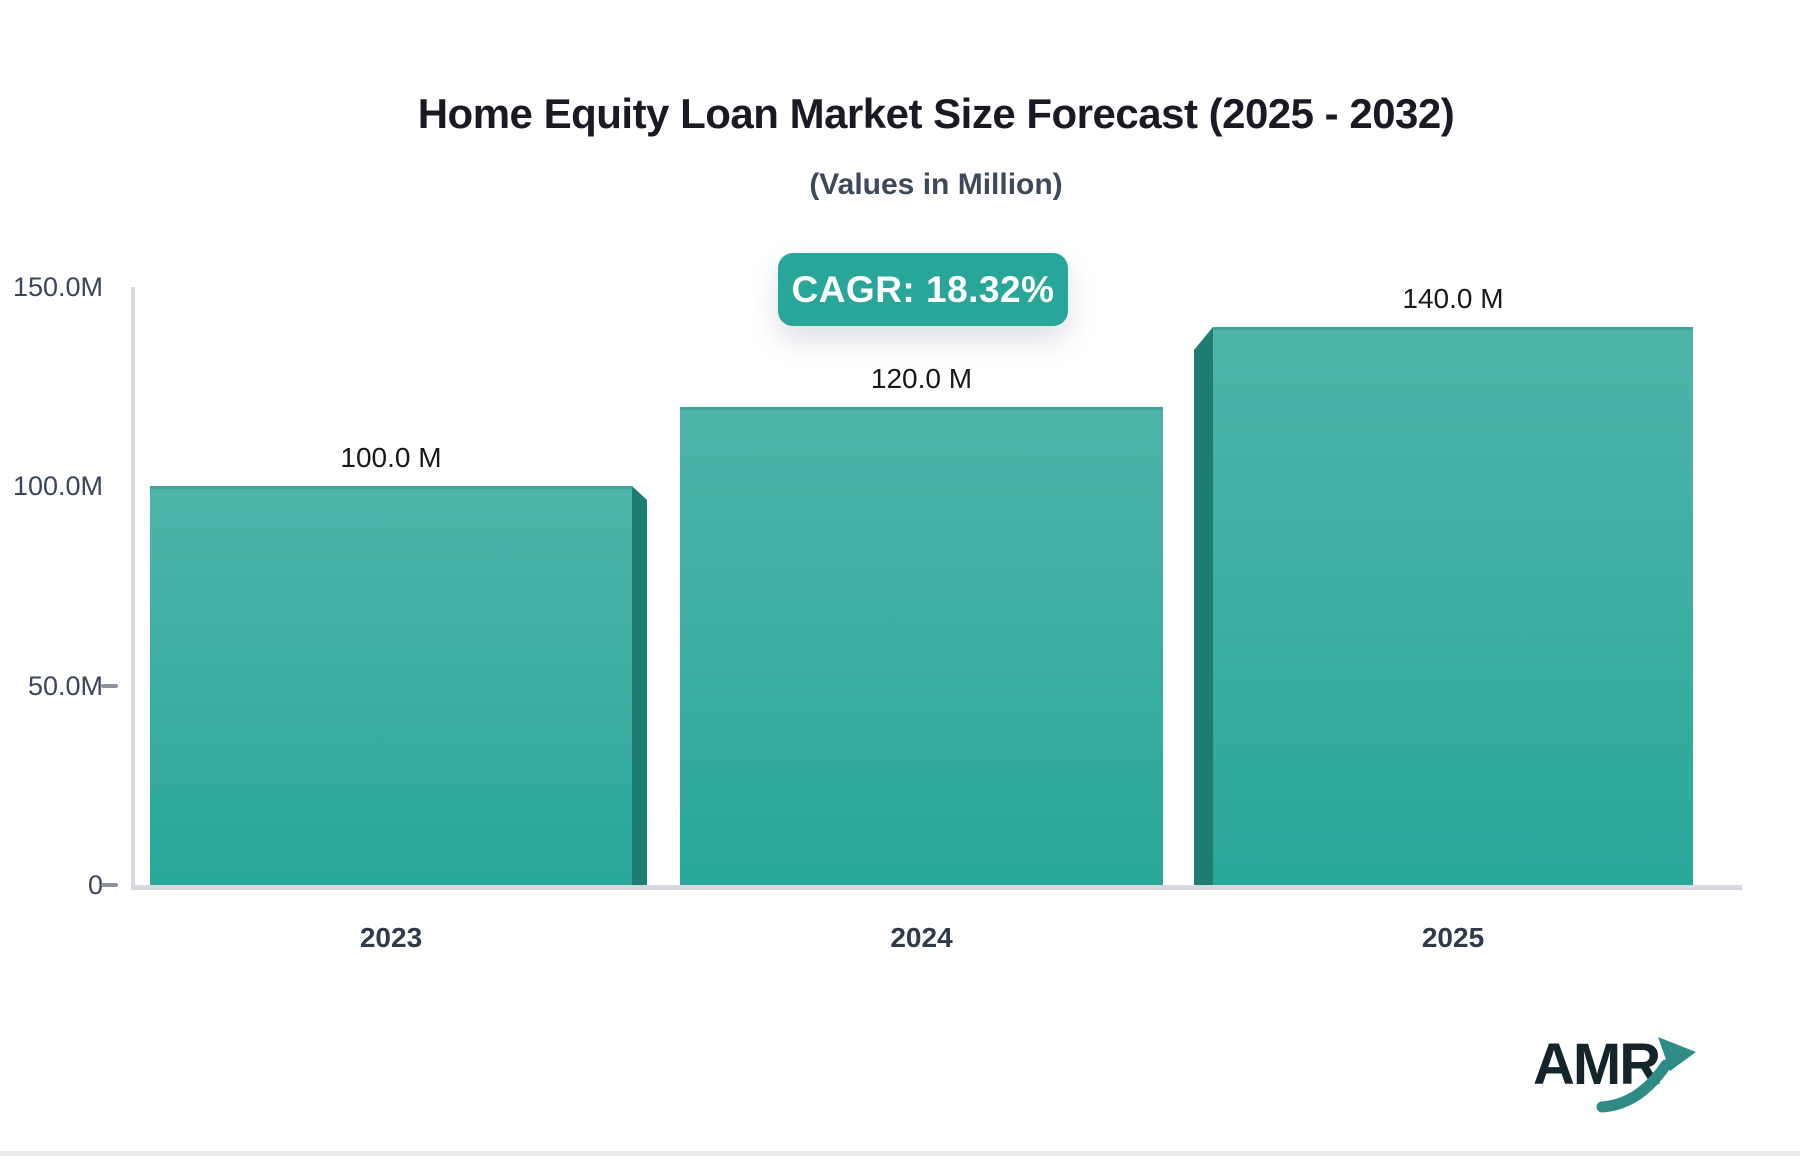 Image resolution: width=1800 pixels, height=1156 pixels. Describe the element at coordinates (57, 486) in the screenshot. I see `y-tick-label: 100.0M` at that location.